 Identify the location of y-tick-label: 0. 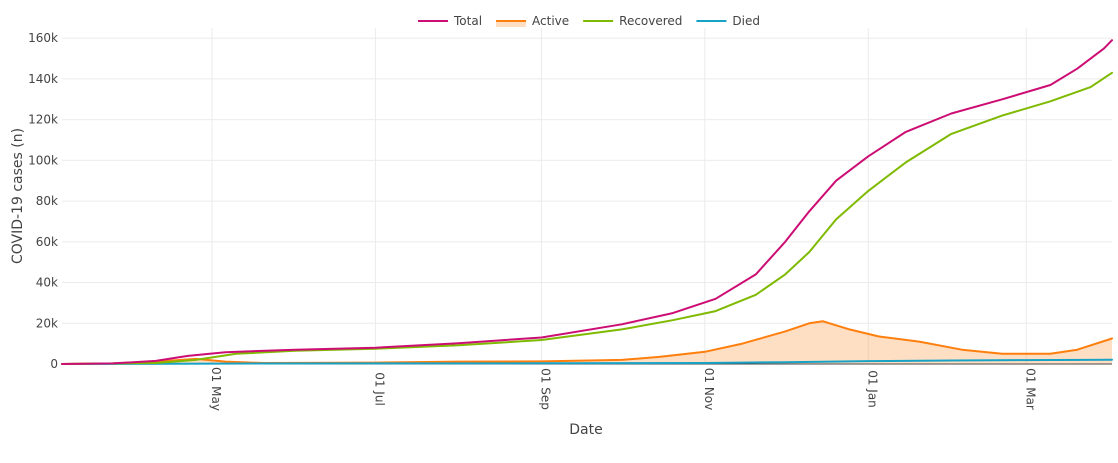
(54, 364).